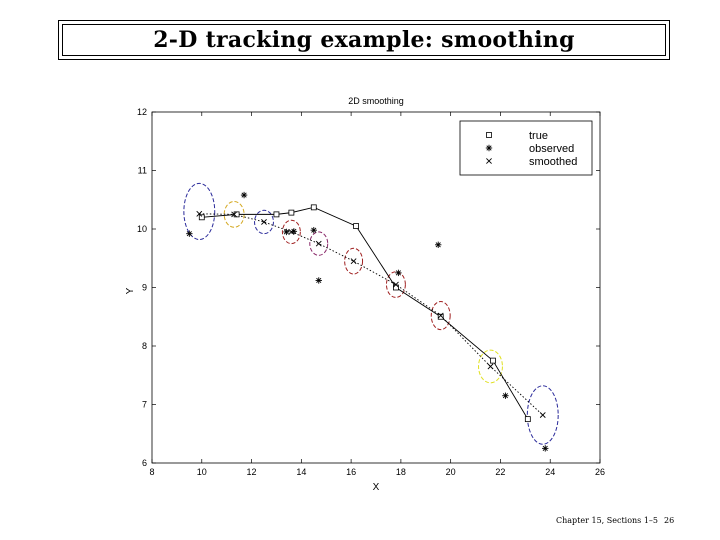 The image size is (720, 540). What do you see at coordinates (142, 112) in the screenshot?
I see `y-tick-label: 12` at bounding box center [142, 112].